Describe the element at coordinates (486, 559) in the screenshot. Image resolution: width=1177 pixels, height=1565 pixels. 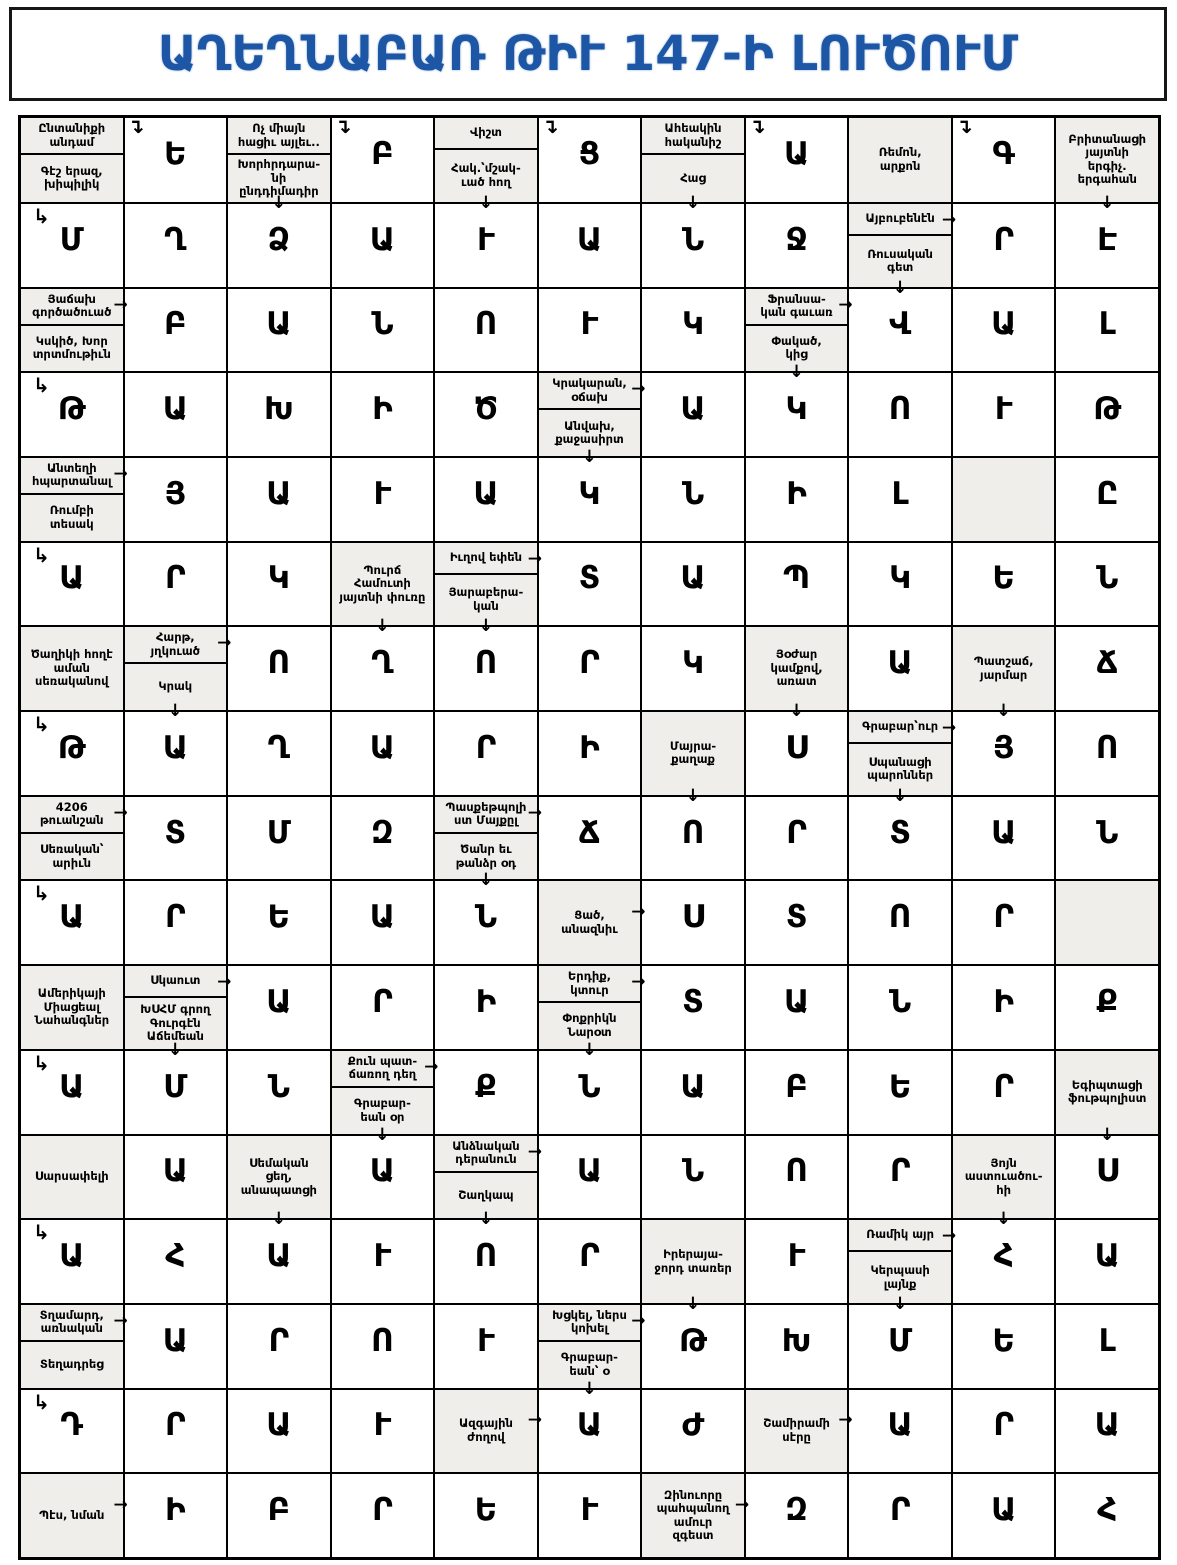
I see `clue-top-half: Իւղով եփեն` at that location.